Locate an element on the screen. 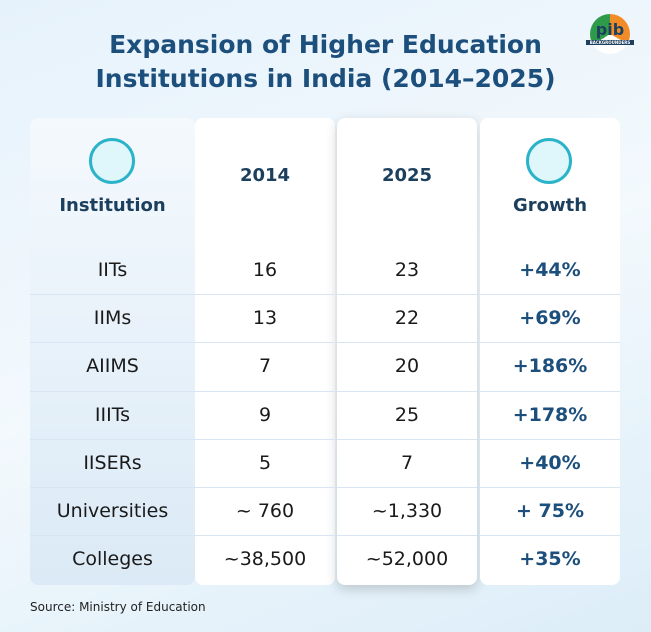  row-label: Colleges is located at coordinates (112, 559).